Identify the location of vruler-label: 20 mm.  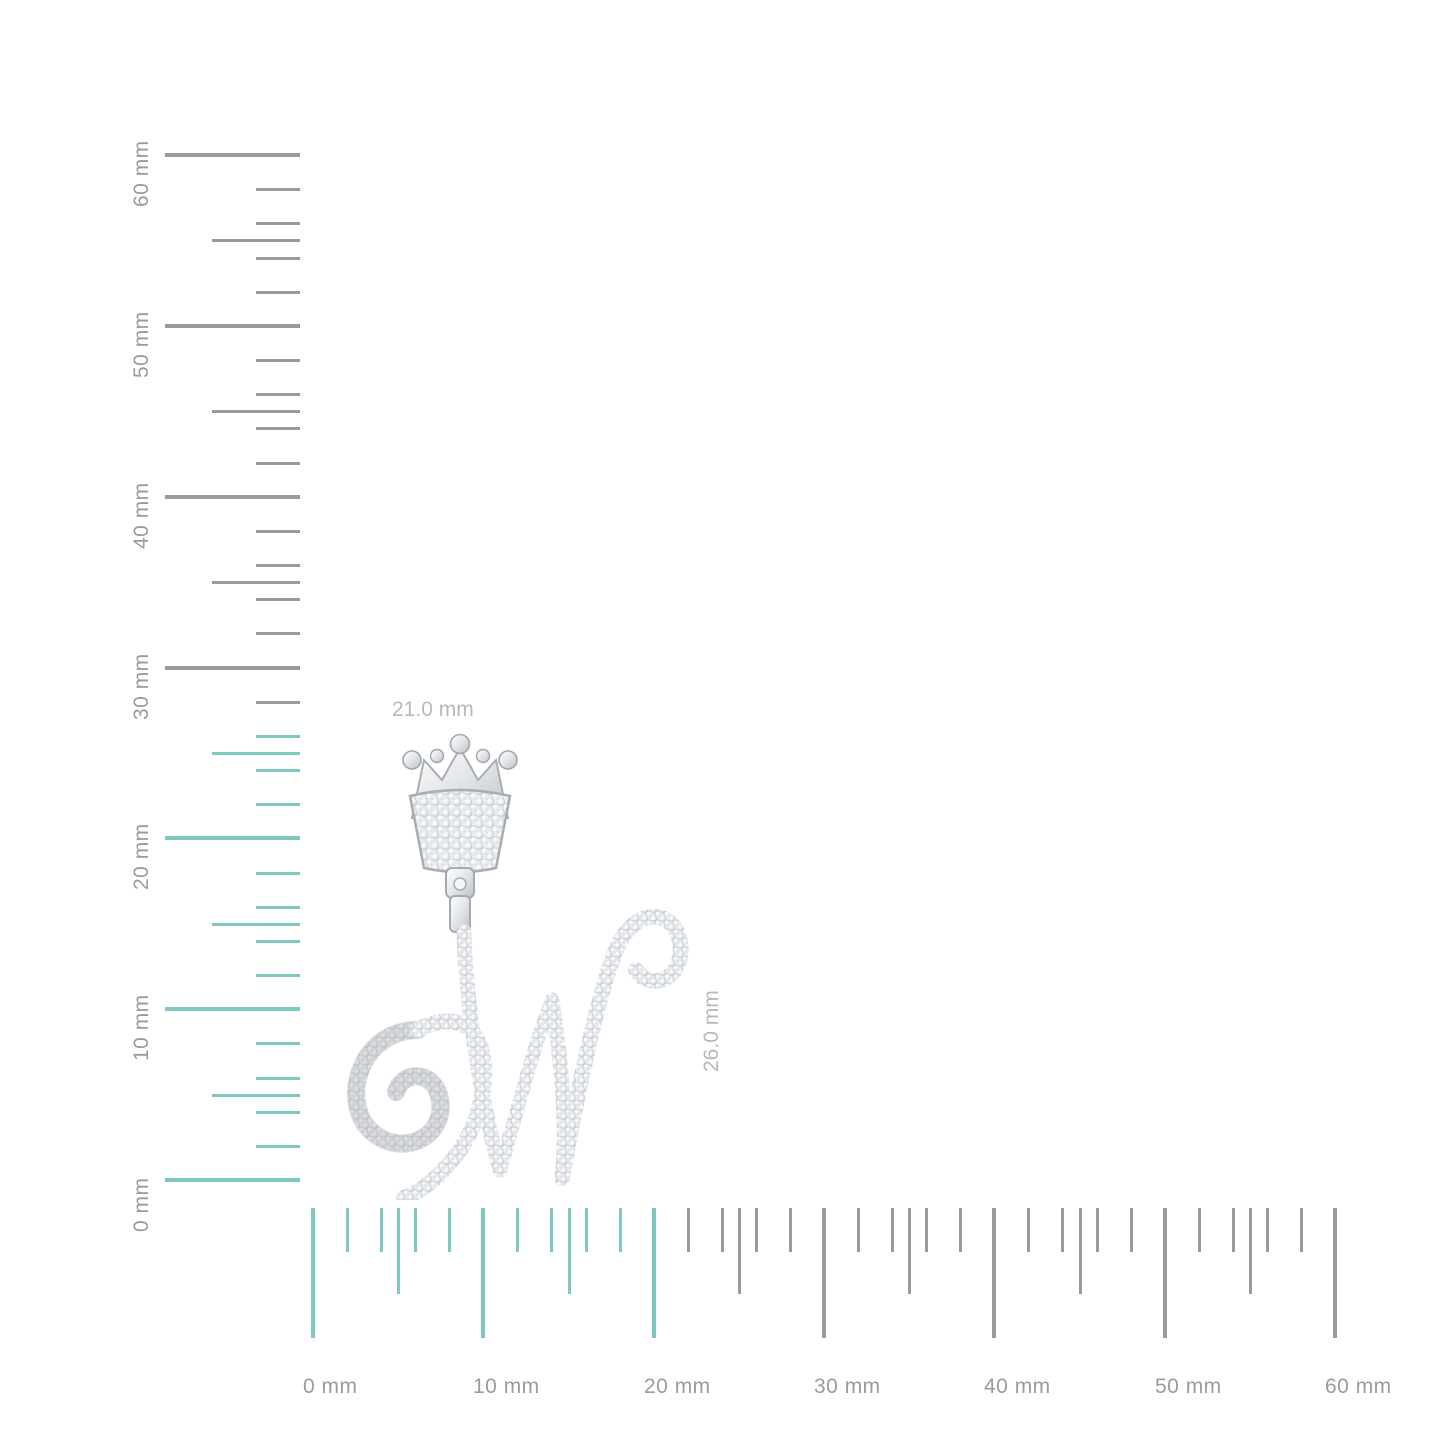
(141, 856).